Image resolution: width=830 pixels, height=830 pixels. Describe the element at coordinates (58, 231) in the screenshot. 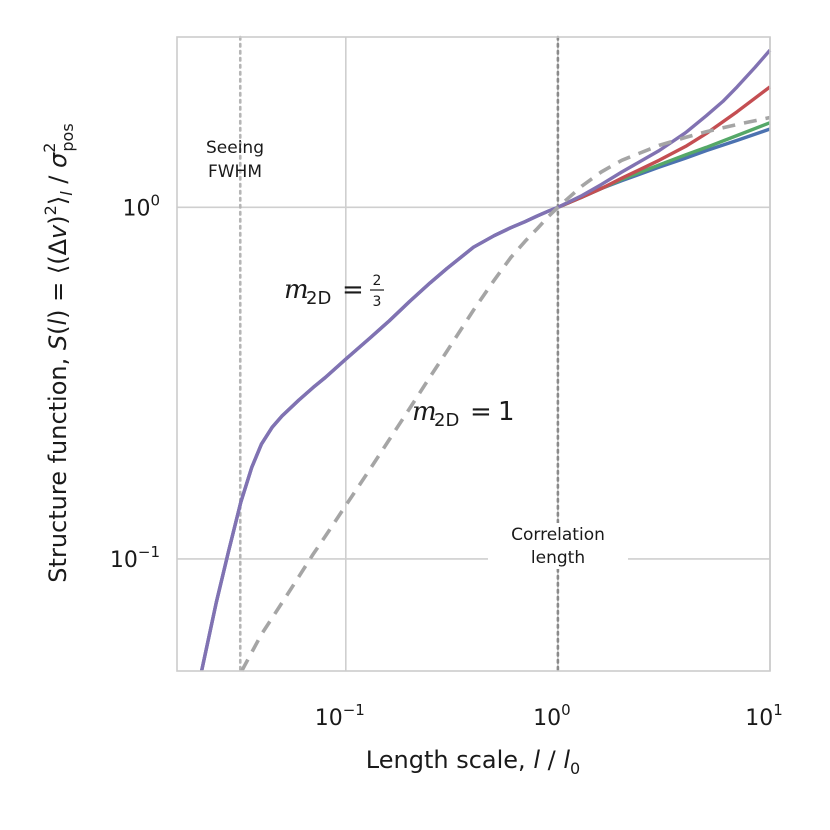

I see `y-label-v: v` at that location.